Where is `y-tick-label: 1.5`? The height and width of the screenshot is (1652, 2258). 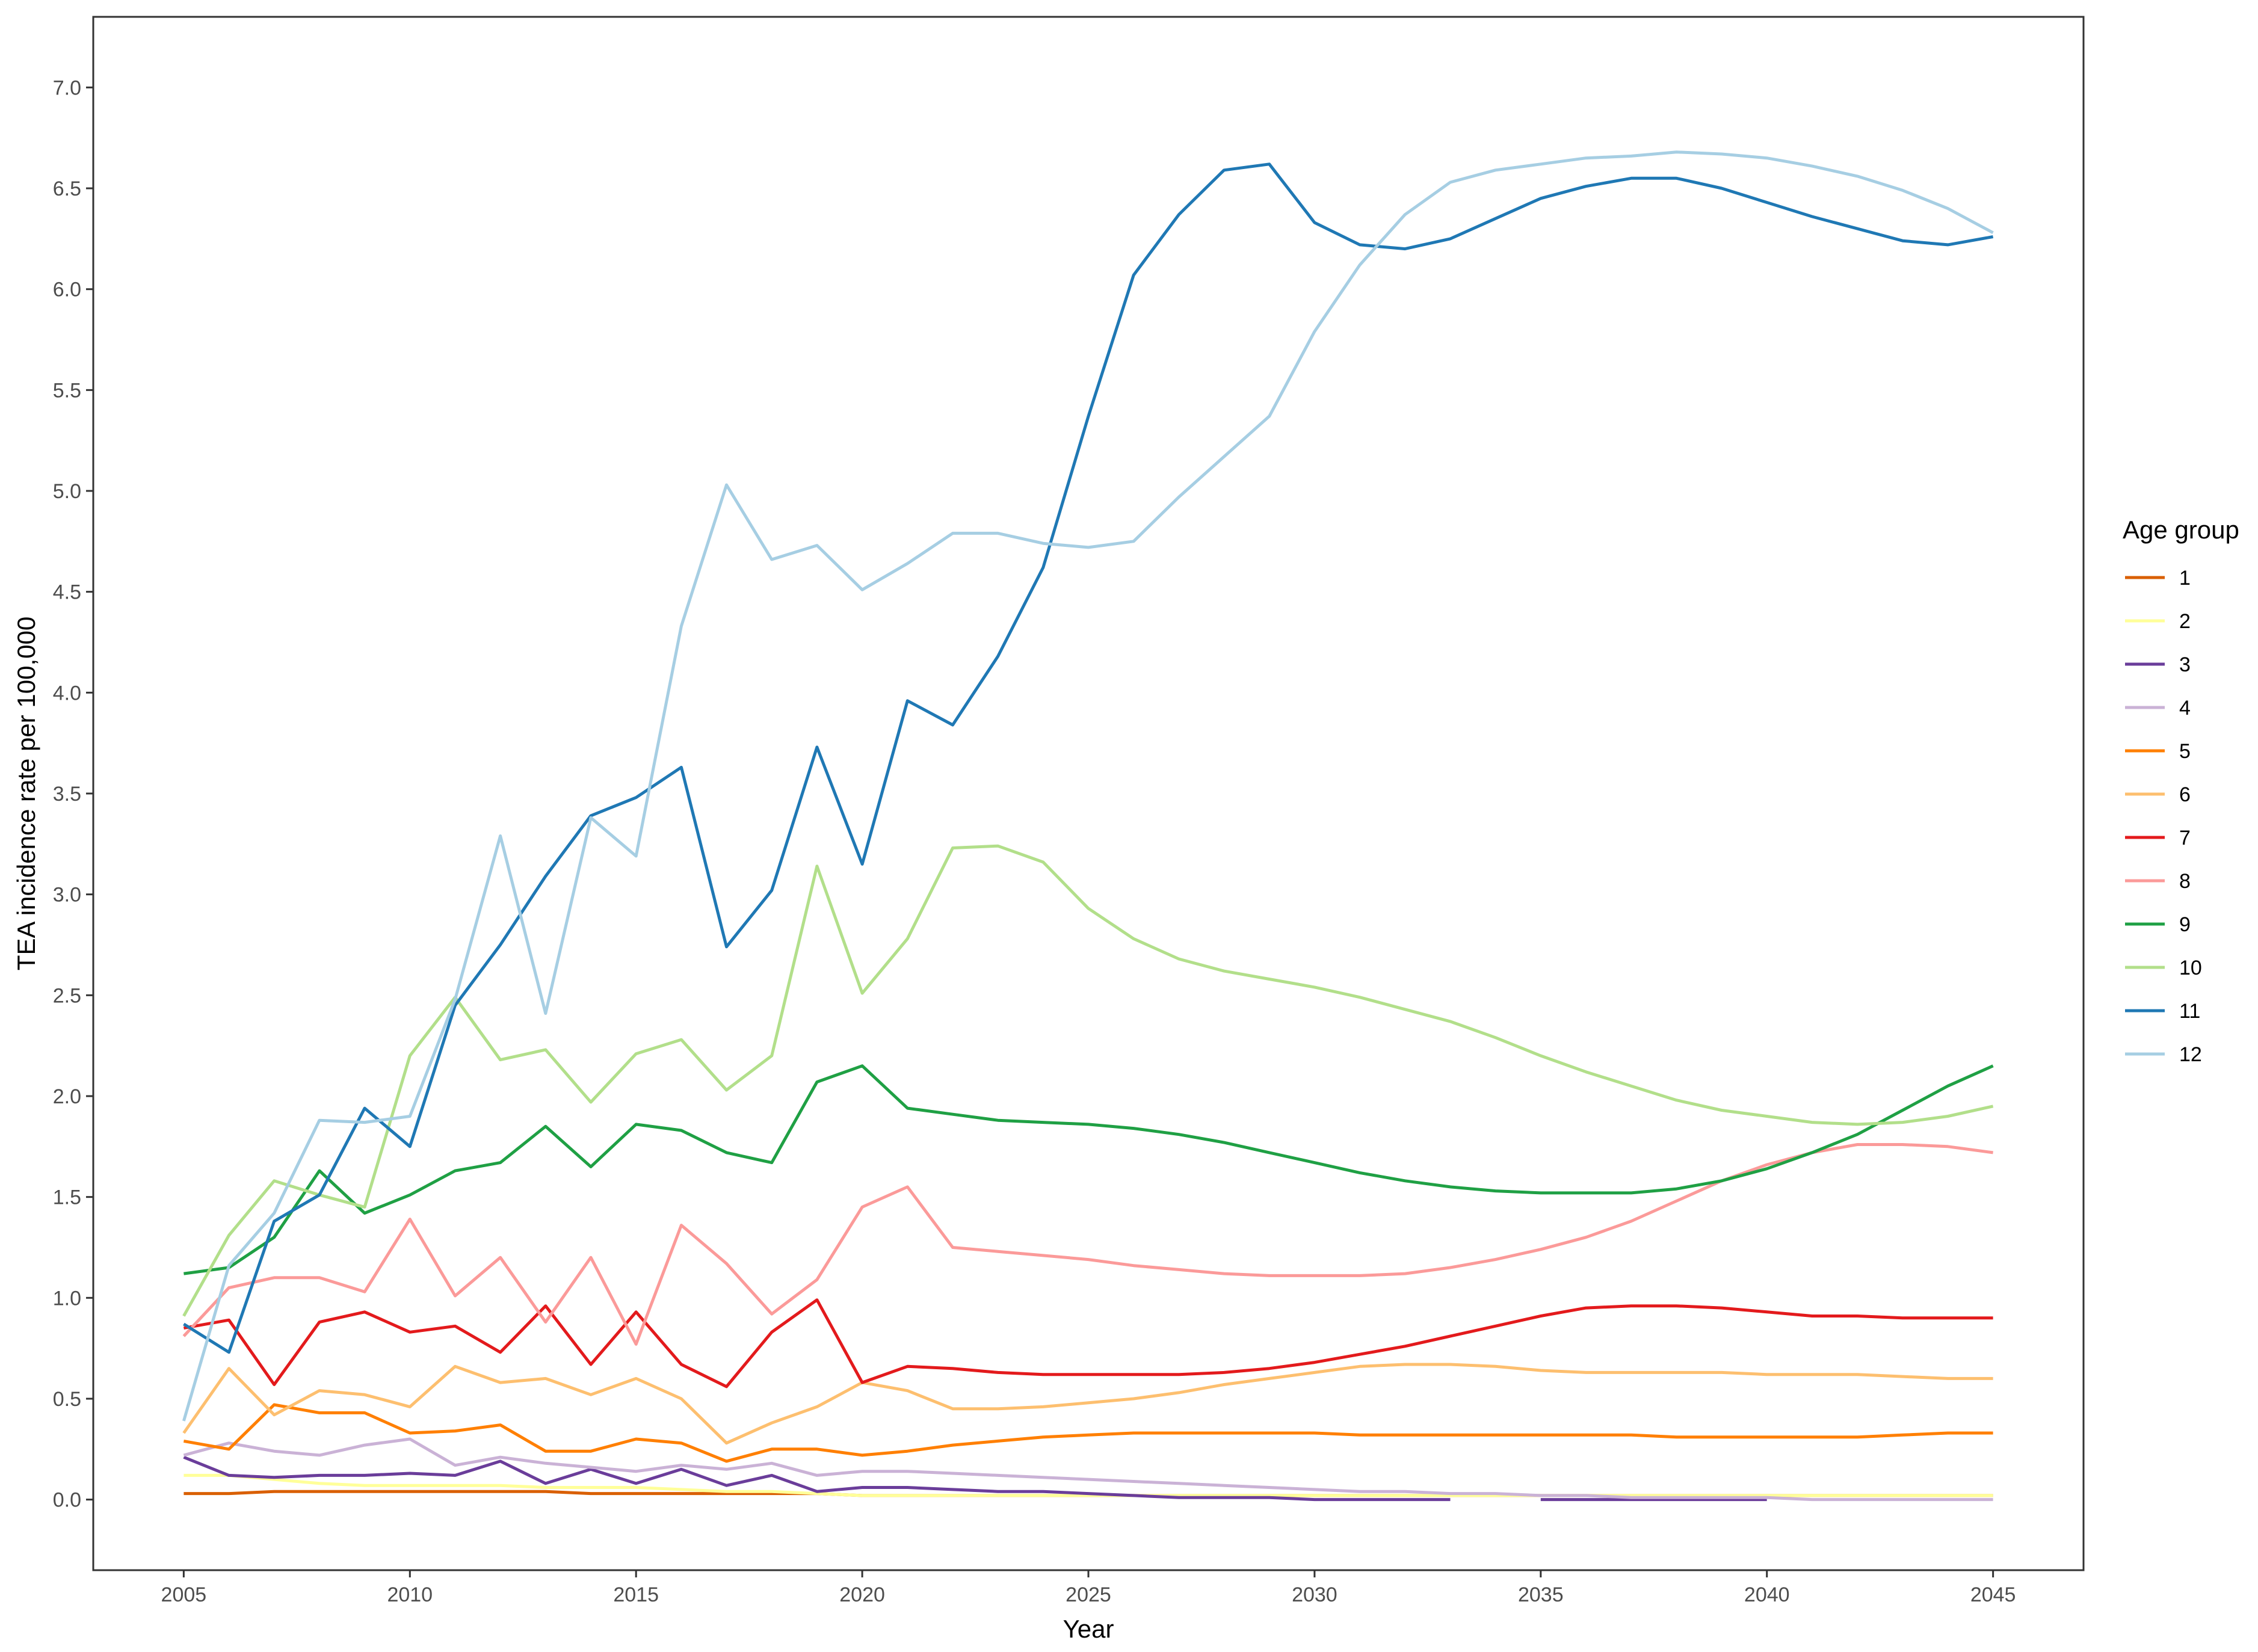
y-tick-label: 1.5 is located at coordinates (67, 1197).